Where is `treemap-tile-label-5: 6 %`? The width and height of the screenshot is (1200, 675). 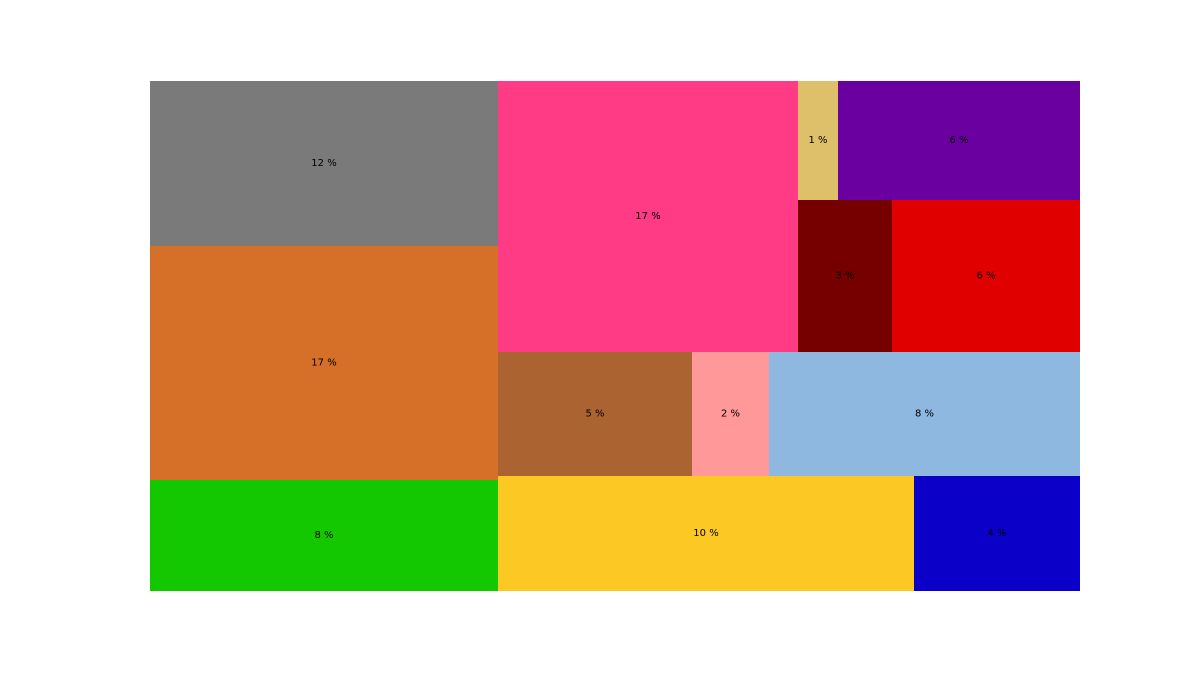 treemap-tile-label-5: 6 % is located at coordinates (958, 140).